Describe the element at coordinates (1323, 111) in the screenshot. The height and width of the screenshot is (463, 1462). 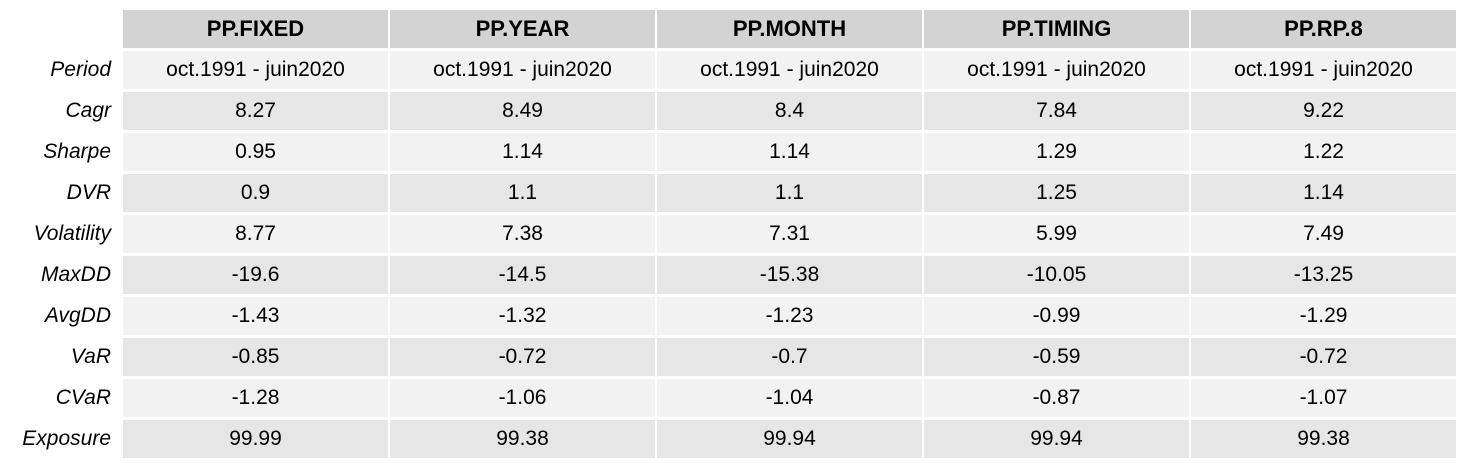
I see `table-cell: 9.22` at that location.